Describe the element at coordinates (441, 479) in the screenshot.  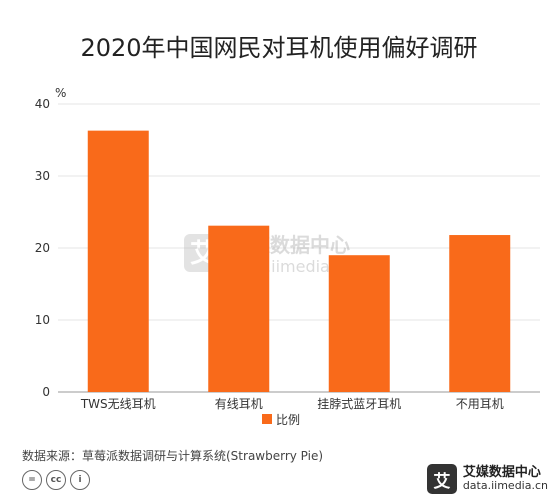
I see `brand-logo-icon: 艾` at that location.